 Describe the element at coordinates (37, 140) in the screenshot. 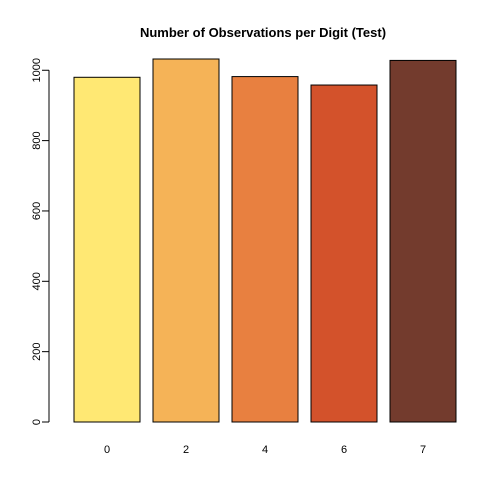

I see `y-tick-label: 800` at that location.